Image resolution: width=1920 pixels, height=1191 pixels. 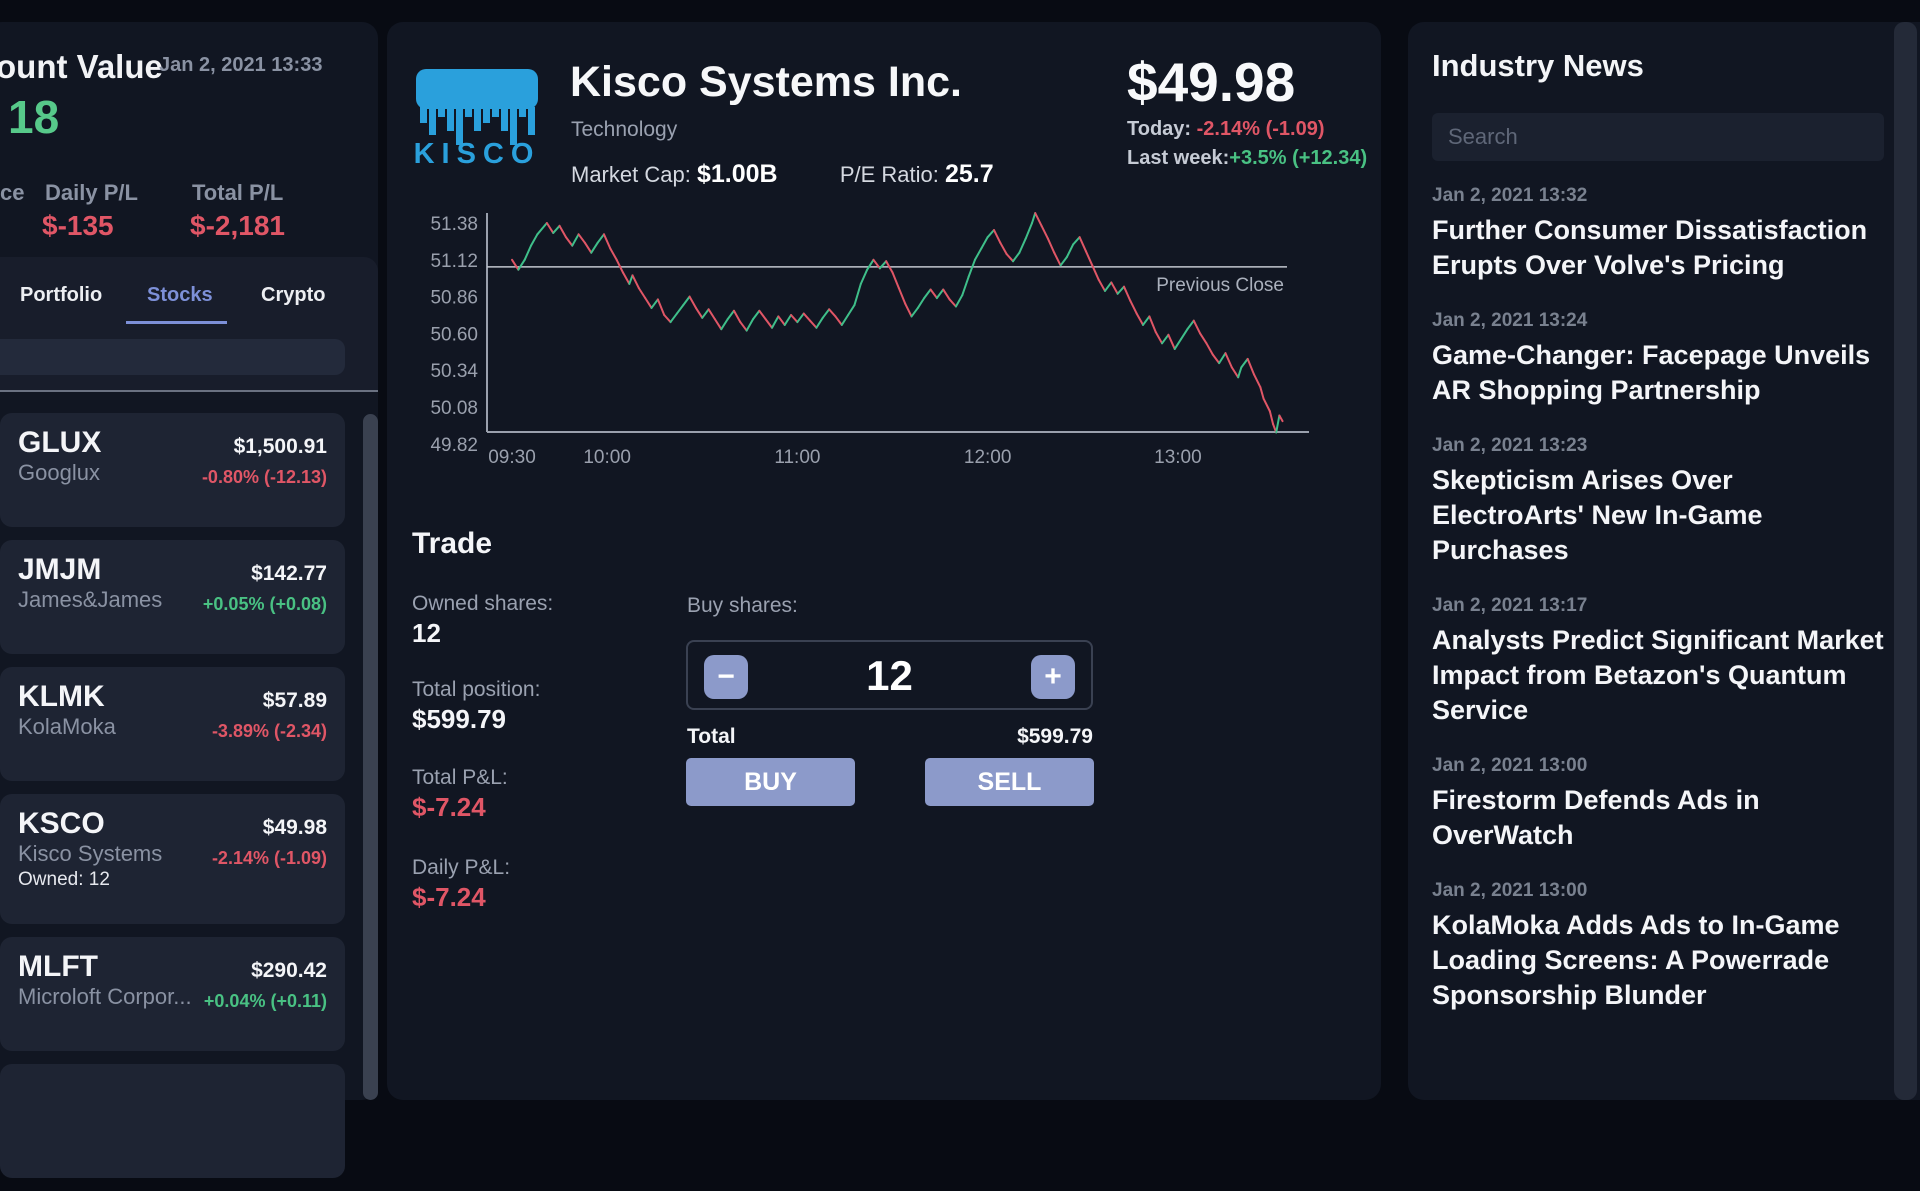 What do you see at coordinates (969, 174) in the screenshot?
I see `pe-ratio-value: 25.7` at bounding box center [969, 174].